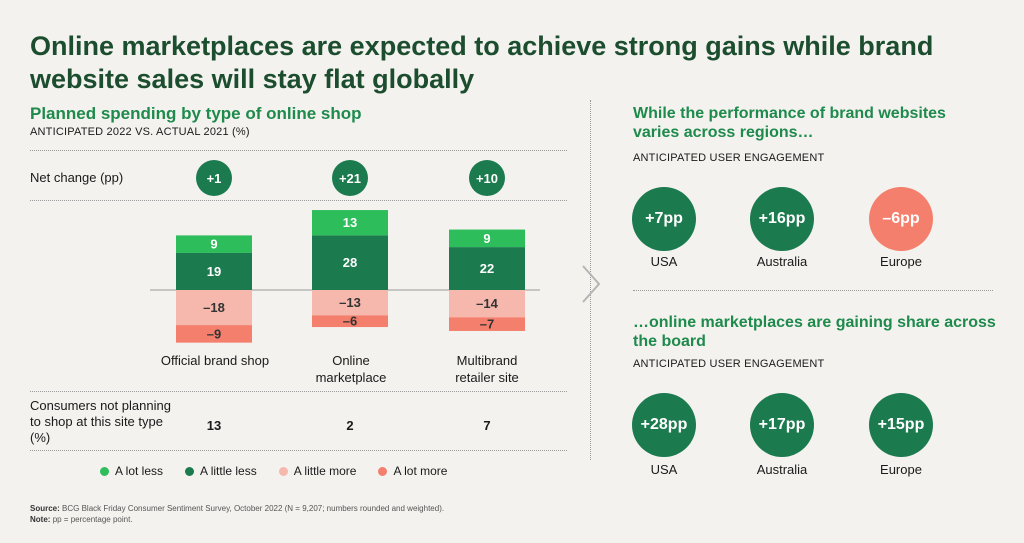  I want to click on bar-value-label: –13, so click(350, 302).